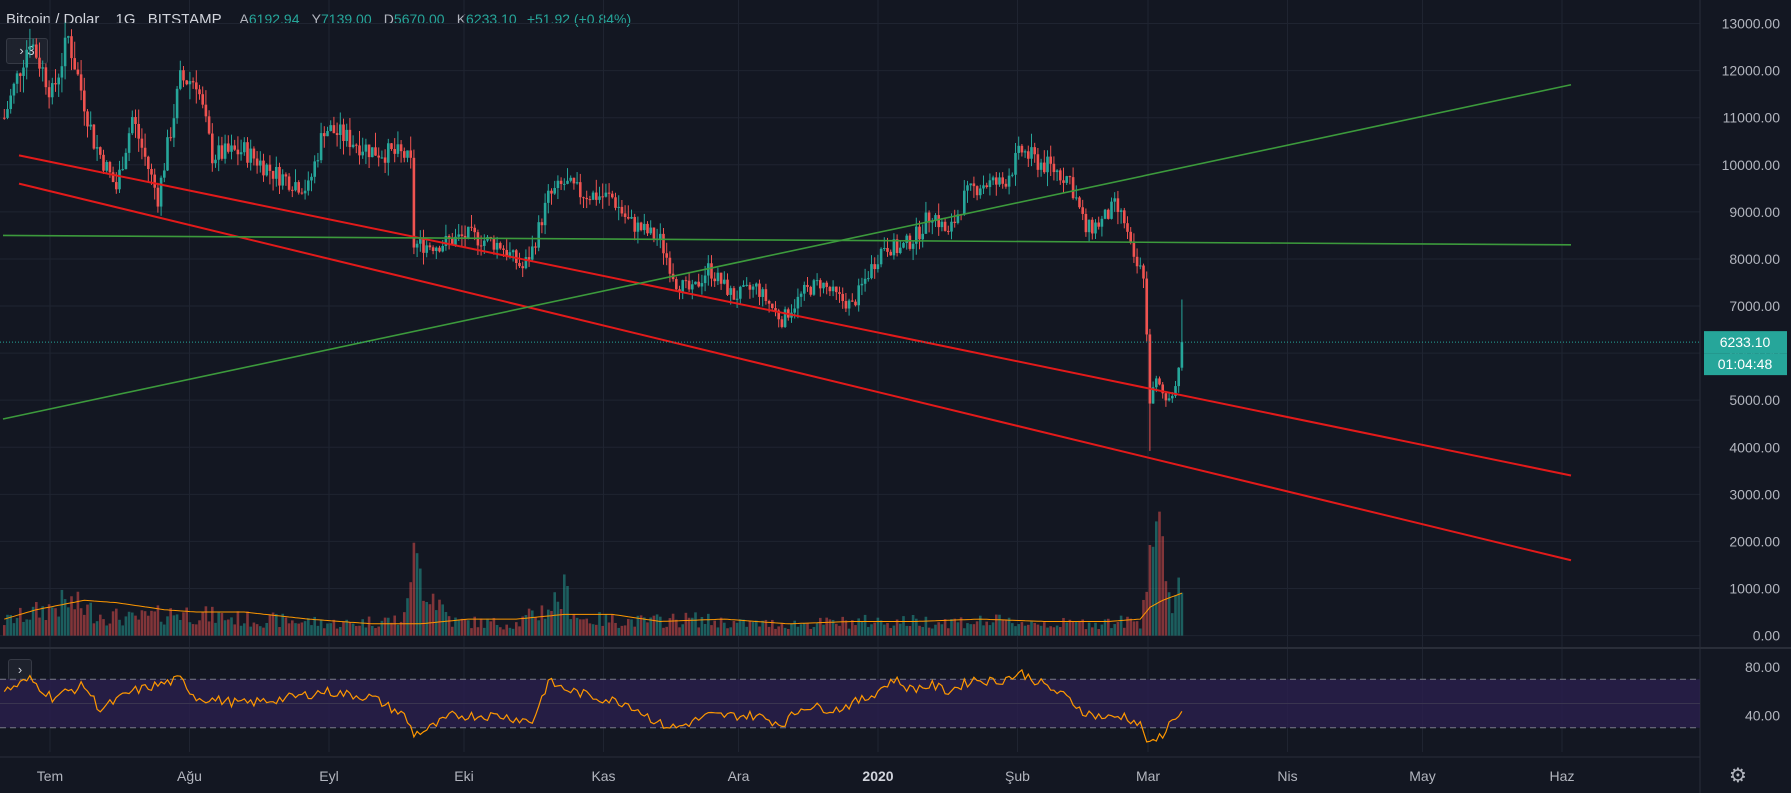  What do you see at coordinates (20, 670) in the screenshot?
I see `rsi-toggle-button: ›` at bounding box center [20, 670].